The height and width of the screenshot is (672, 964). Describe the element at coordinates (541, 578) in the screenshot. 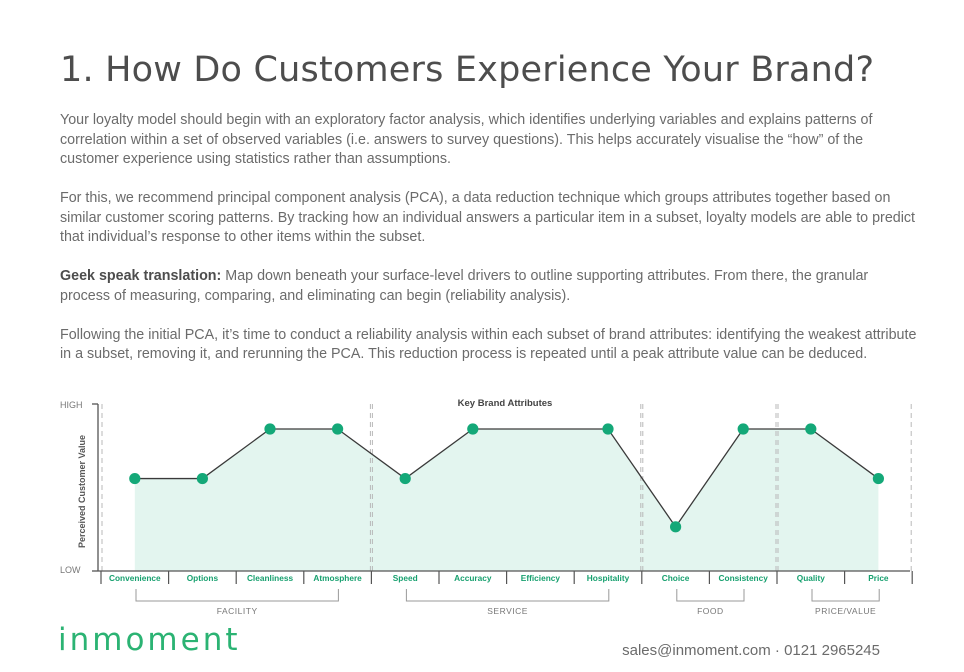

I see `category-label: Efficiency` at that location.